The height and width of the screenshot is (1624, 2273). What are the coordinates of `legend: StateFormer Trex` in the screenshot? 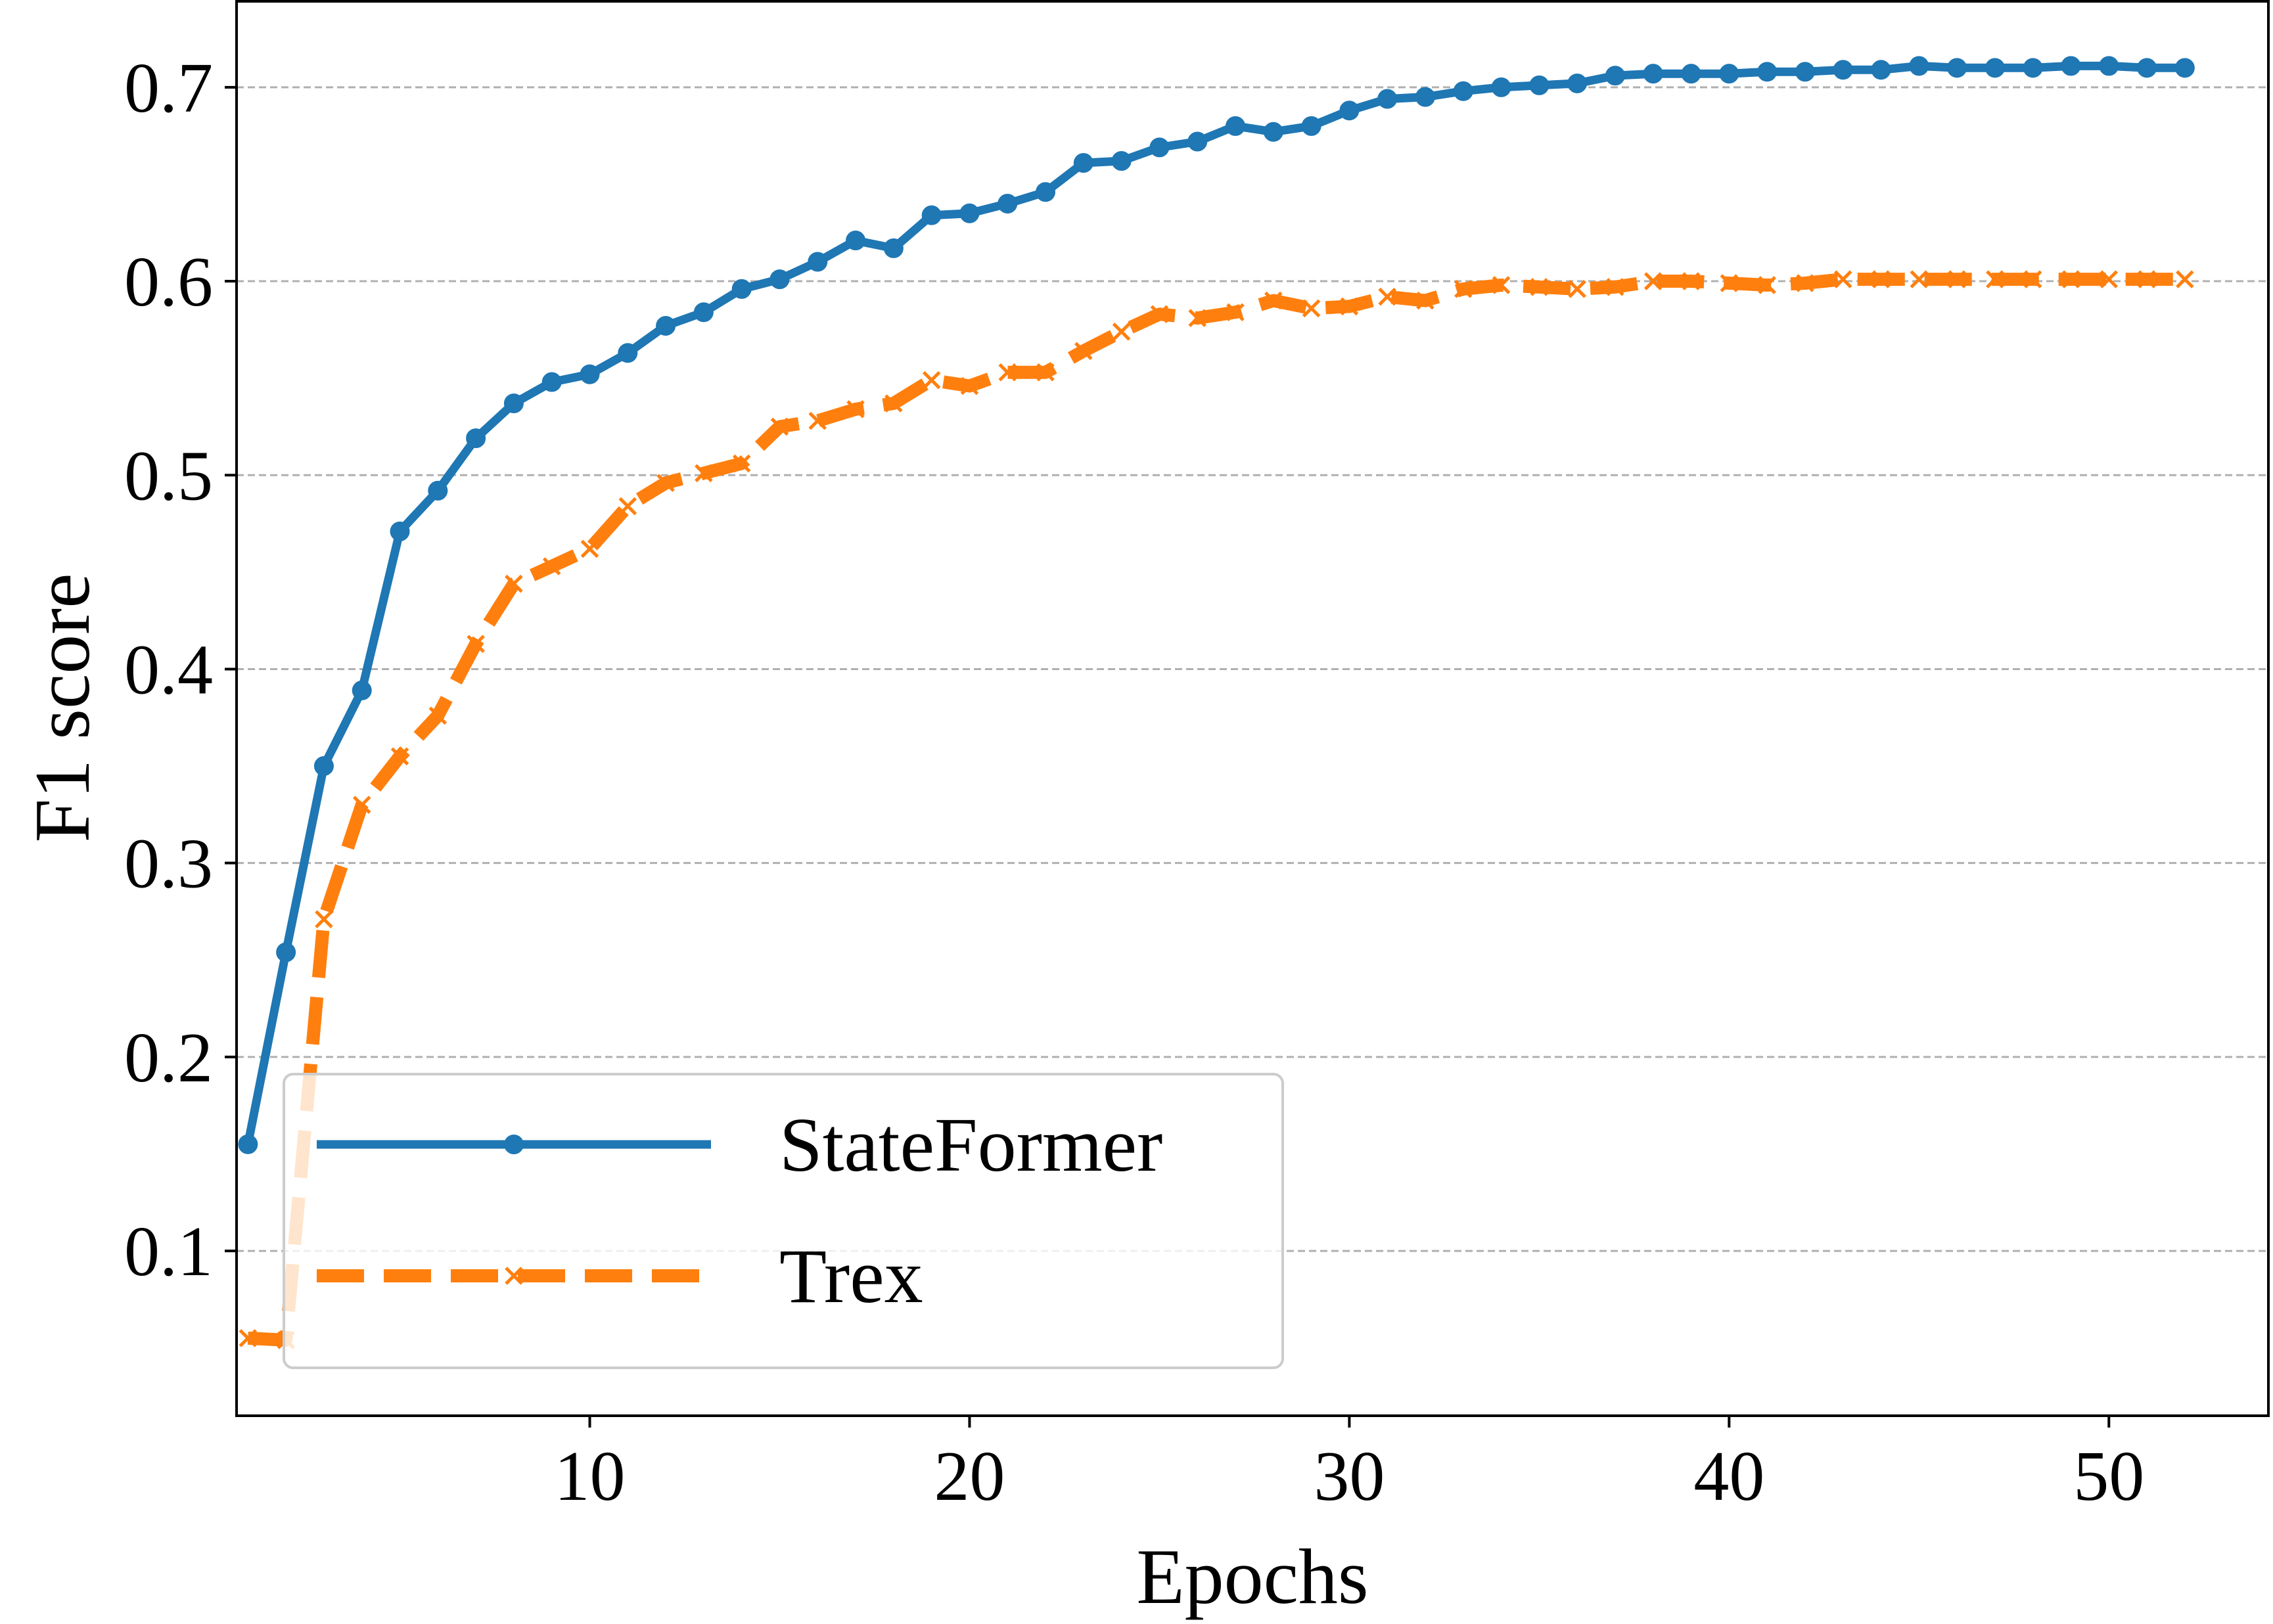 It's located at (784, 1221).